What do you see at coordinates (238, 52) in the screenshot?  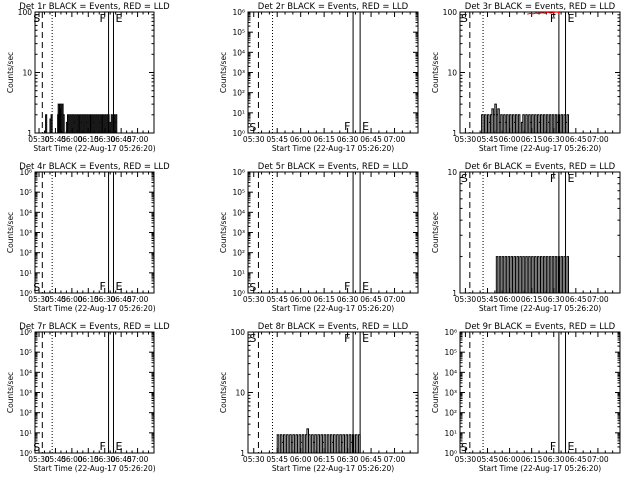 I see `y-tick-label: 10⁴` at bounding box center [238, 52].